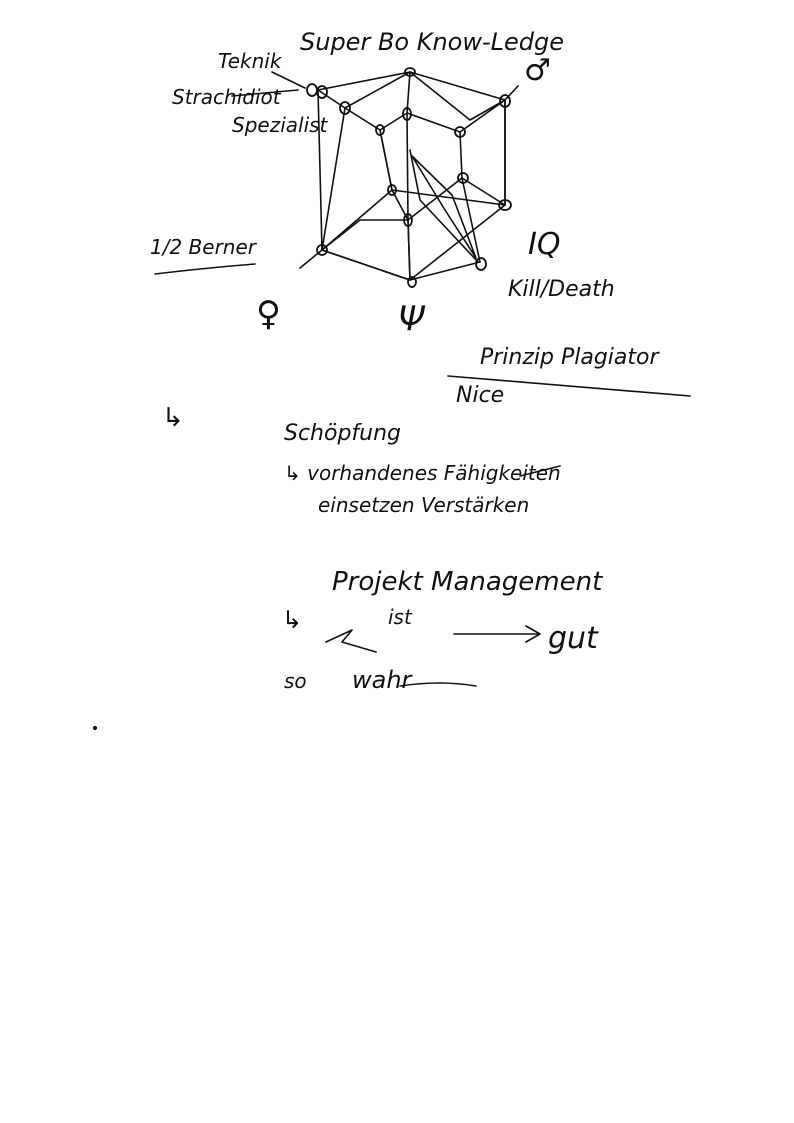 The width and height of the screenshot is (794, 1123). What do you see at coordinates (537, 70) in the screenshot?
I see `label-male: ♂` at bounding box center [537, 70].